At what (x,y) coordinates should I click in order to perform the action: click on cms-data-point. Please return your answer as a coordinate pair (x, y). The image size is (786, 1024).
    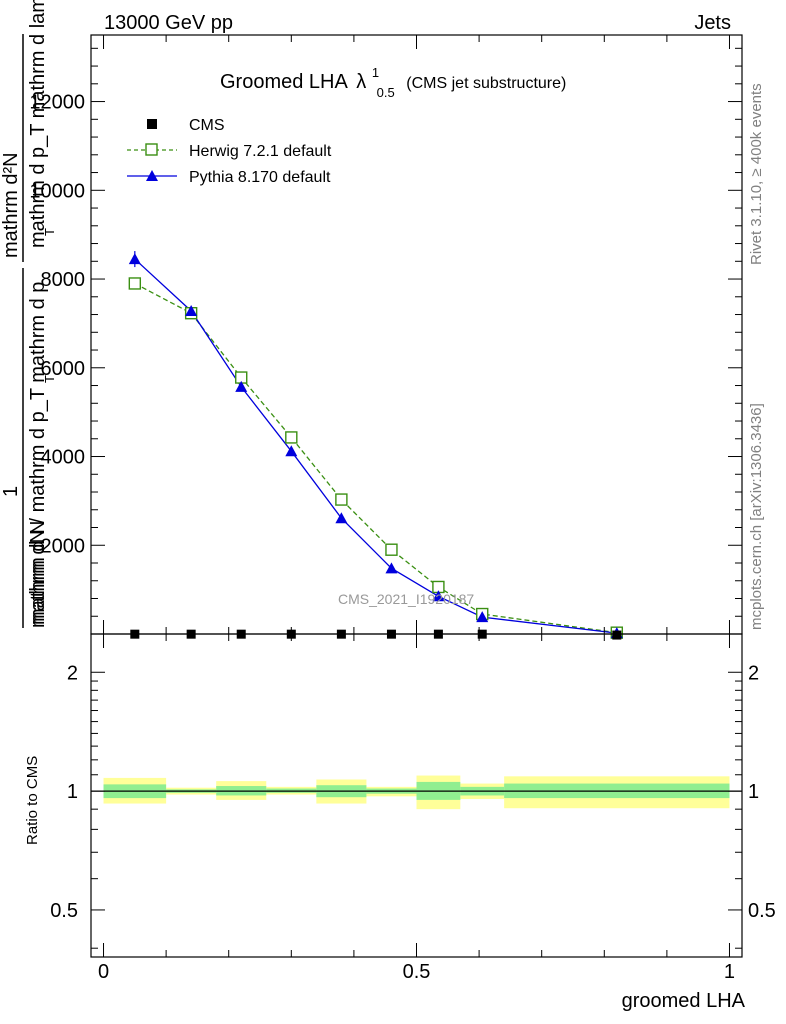
    Looking at the image, I should click on (617, 635).